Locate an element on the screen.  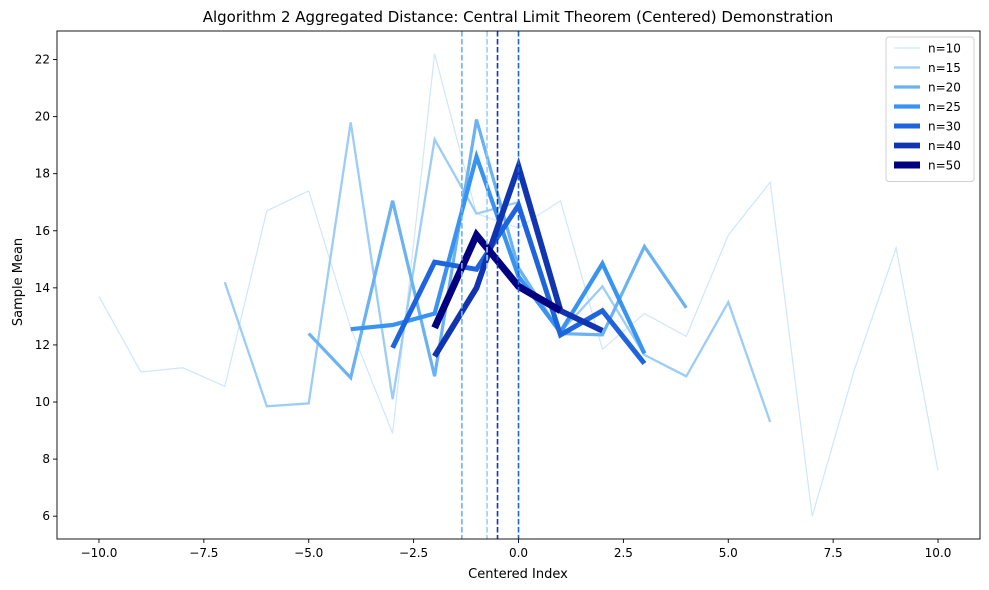
legend-label: n=10 is located at coordinates (944, 49).